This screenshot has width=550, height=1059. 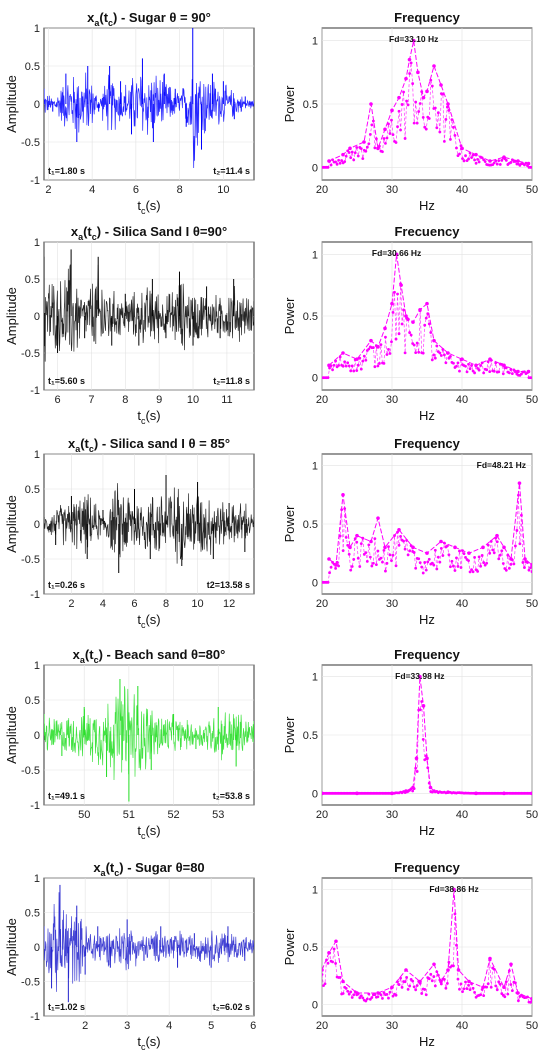 What do you see at coordinates (231, 381) in the screenshot?
I see `end-time-label: t₂=11.8 s` at bounding box center [231, 381].